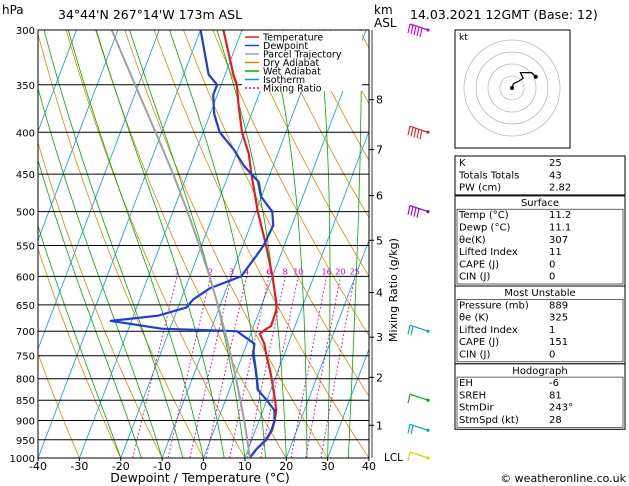 The height and width of the screenshot is (486, 629). I want to click on temperature-tick-label: 30, so click(328, 466).